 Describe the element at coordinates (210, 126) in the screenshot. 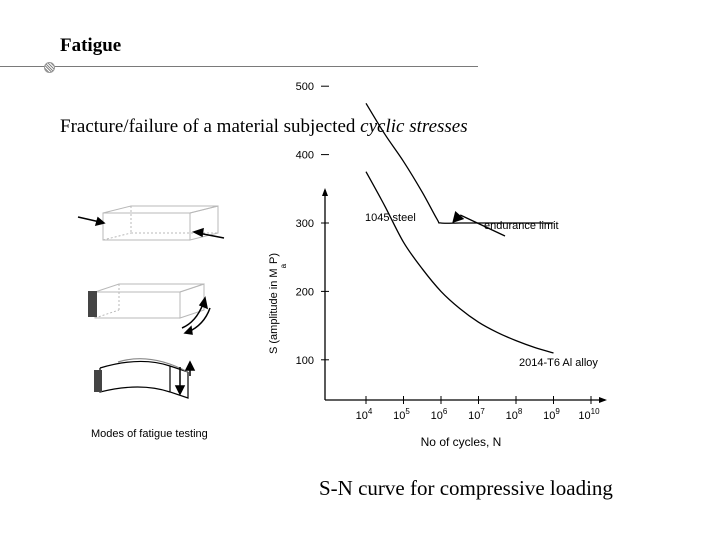

I see `subtitle-text: Fracture/failure of a material subjected` at that location.